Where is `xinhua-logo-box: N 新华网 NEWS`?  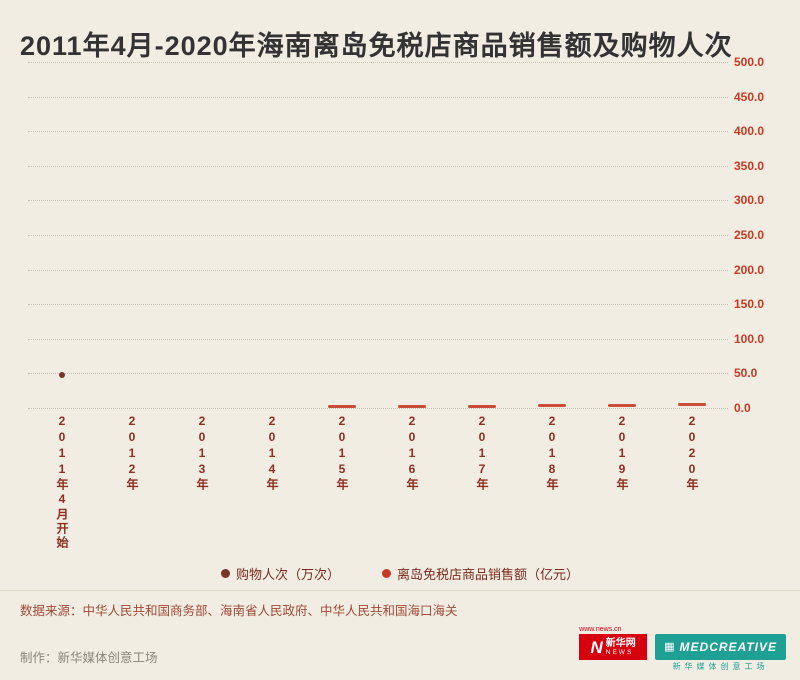 xinhua-logo-box: N 新华网 NEWS is located at coordinates (613, 647).